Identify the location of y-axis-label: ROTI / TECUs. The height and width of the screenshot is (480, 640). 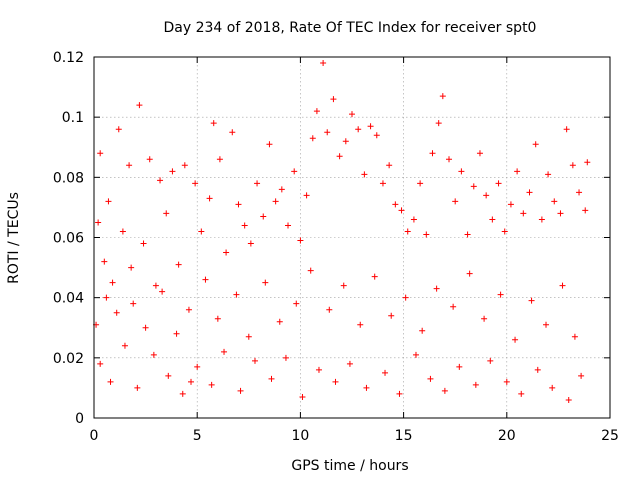
(14, 238).